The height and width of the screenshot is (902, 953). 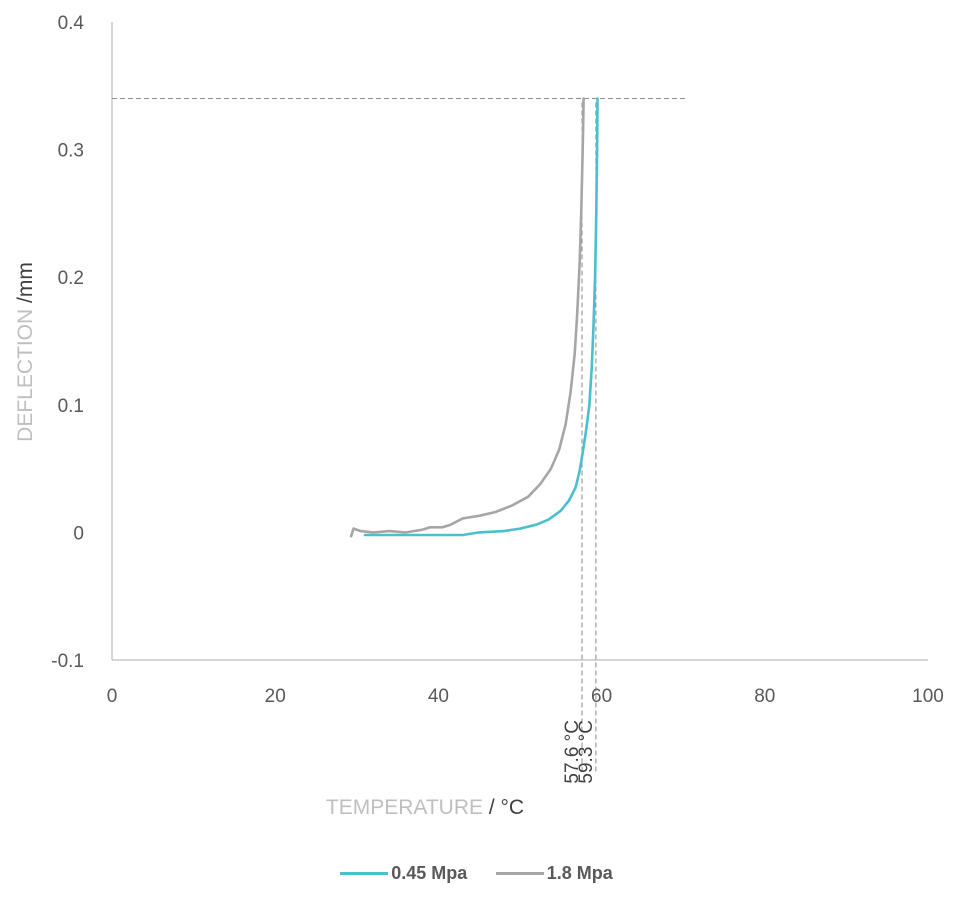 I want to click on y-tick-label-2: 0.1, so click(x=71, y=406).